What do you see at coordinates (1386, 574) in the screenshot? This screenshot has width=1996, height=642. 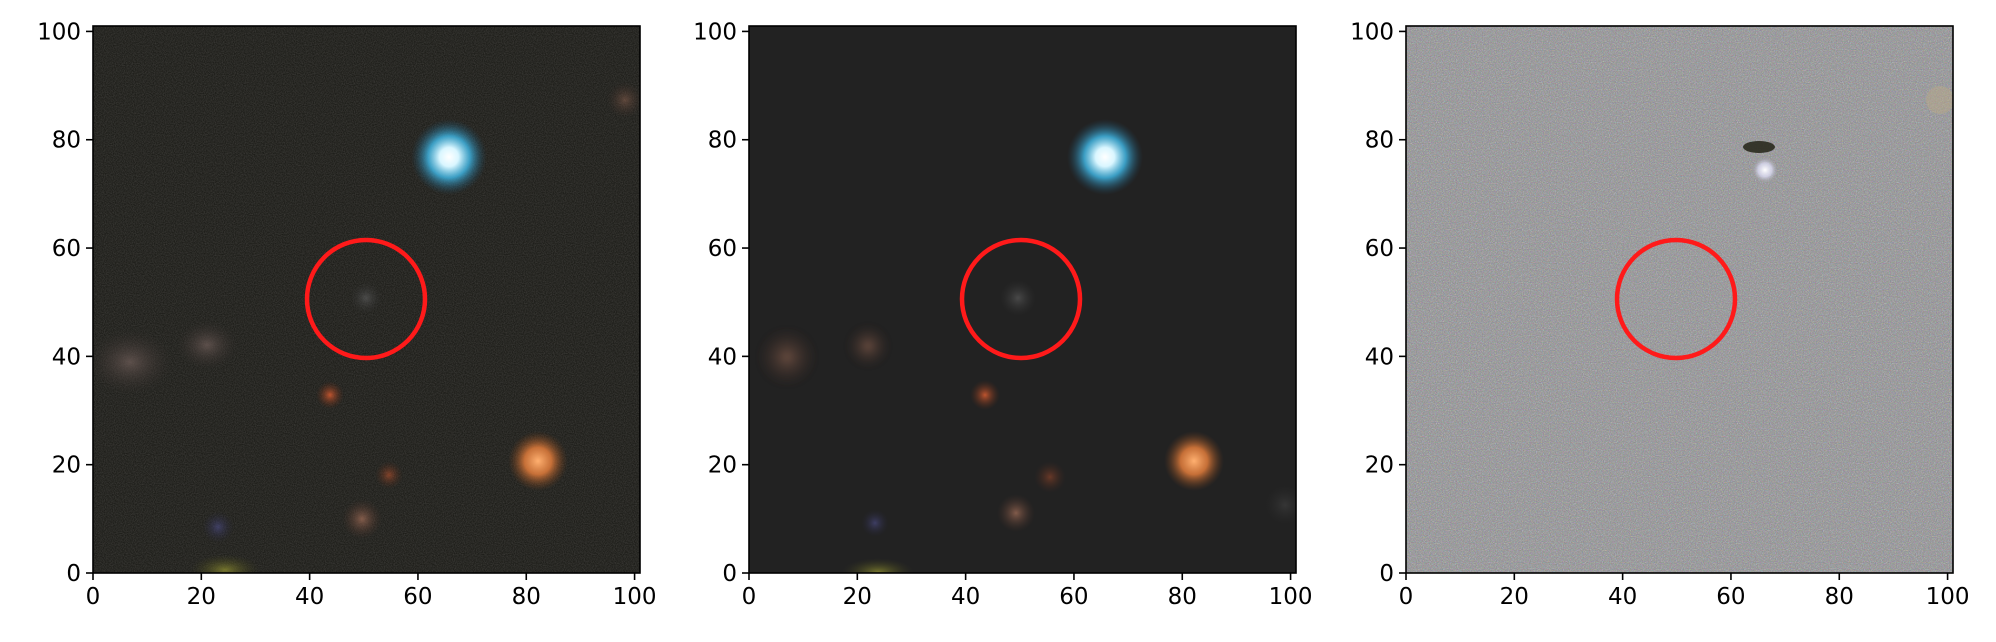 I see `residual-image-ytick-label: 0` at bounding box center [1386, 574].